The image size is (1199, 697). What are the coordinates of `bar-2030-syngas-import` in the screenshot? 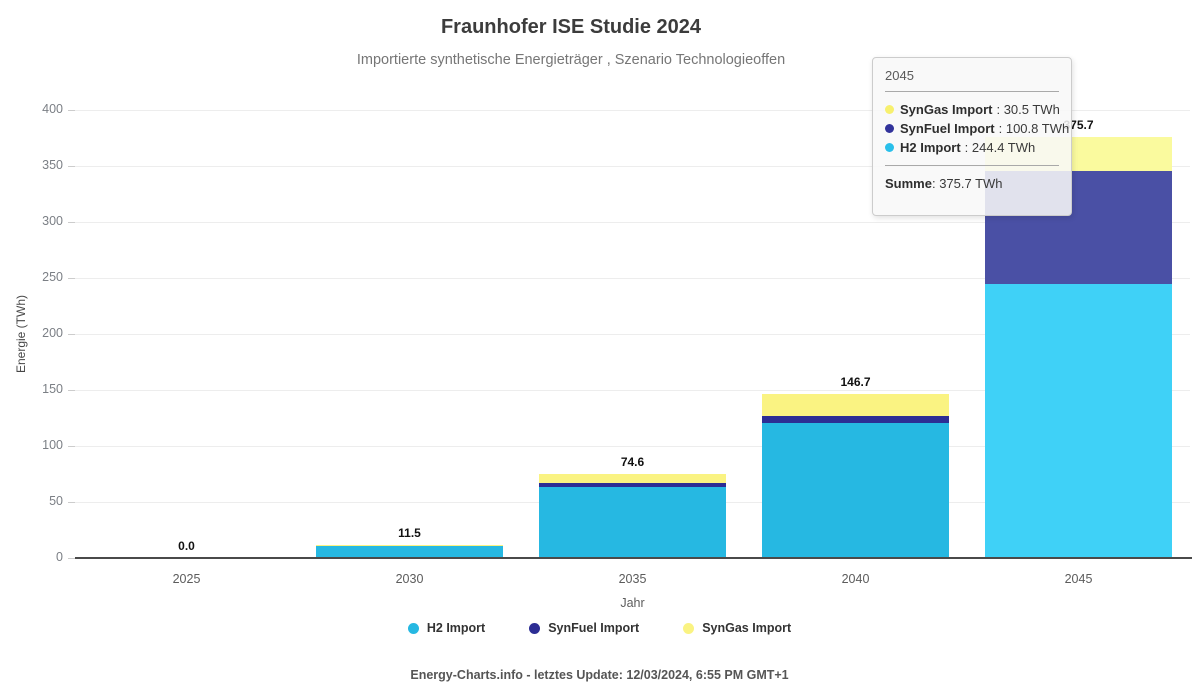 It's located at (409, 546).